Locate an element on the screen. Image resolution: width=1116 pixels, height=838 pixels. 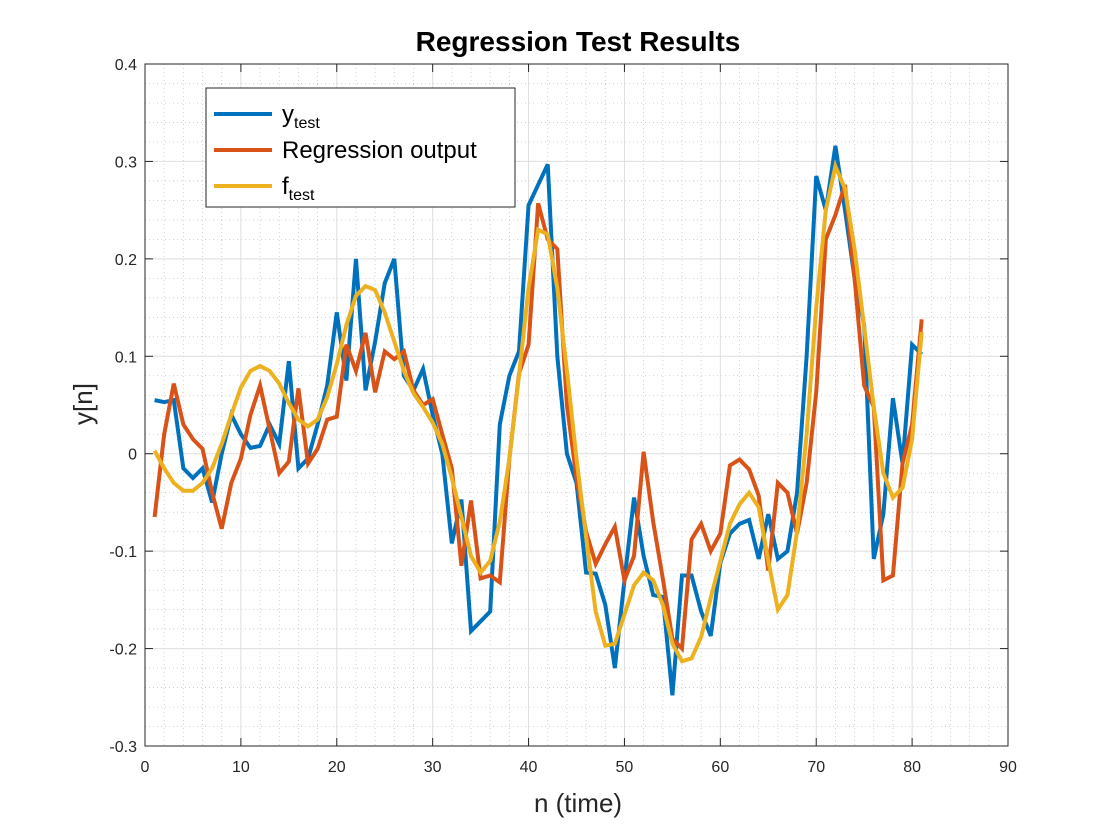
x-tick-label: 50 is located at coordinates (625, 767).